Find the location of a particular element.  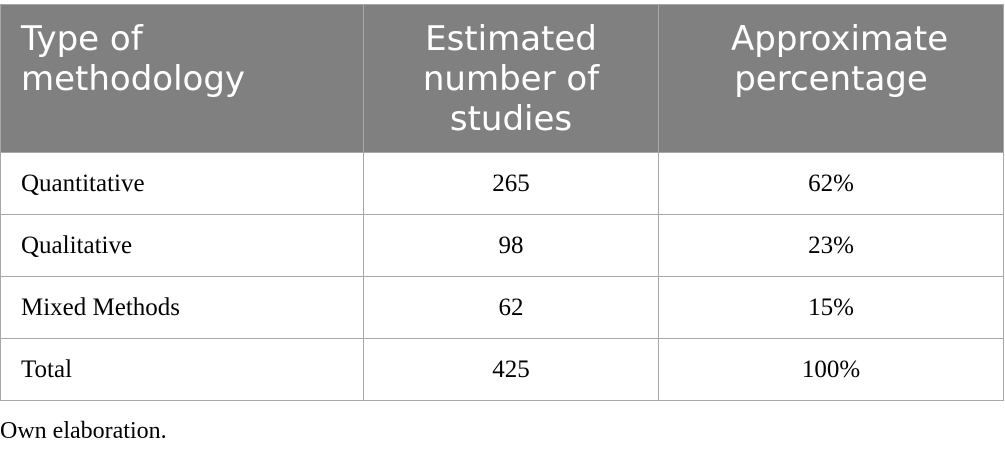

cell-methodology: Total is located at coordinates (182, 369).